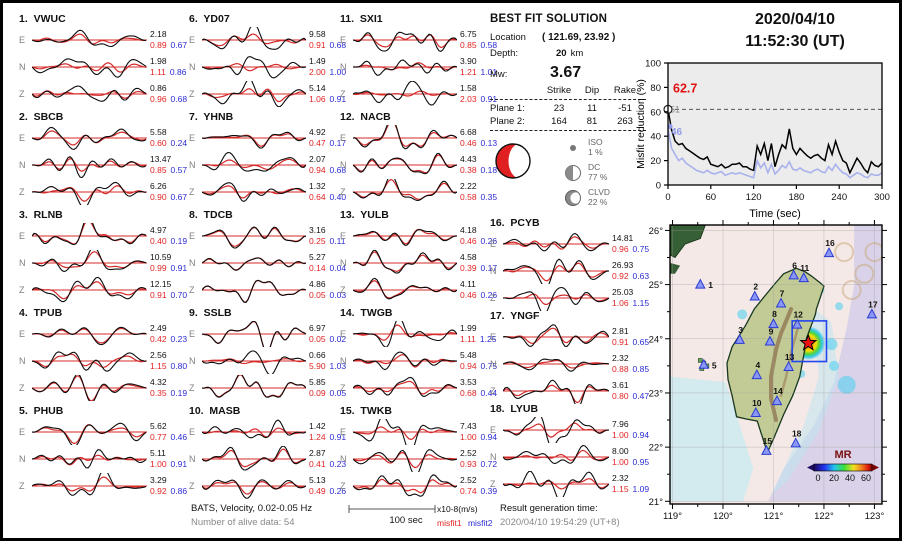  What do you see at coordinates (757, 403) in the screenshot?
I see `map-station-number: 10` at bounding box center [757, 403].